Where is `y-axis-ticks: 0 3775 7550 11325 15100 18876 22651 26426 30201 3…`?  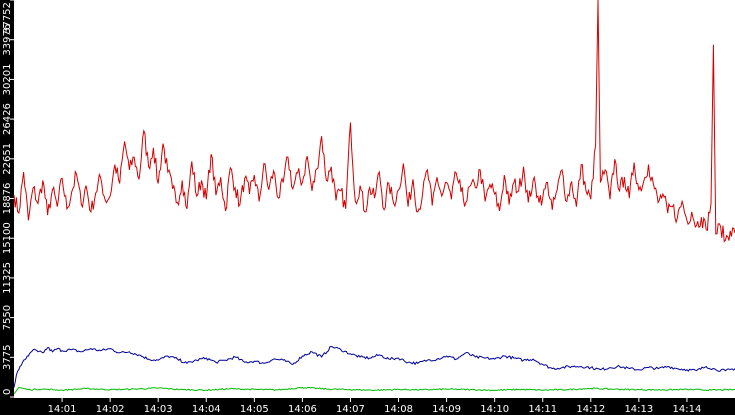 y-axis-ticks: 0 3775 7550 11325 15100 18876 22651 26426 30201 3… is located at coordinates (8, 199).